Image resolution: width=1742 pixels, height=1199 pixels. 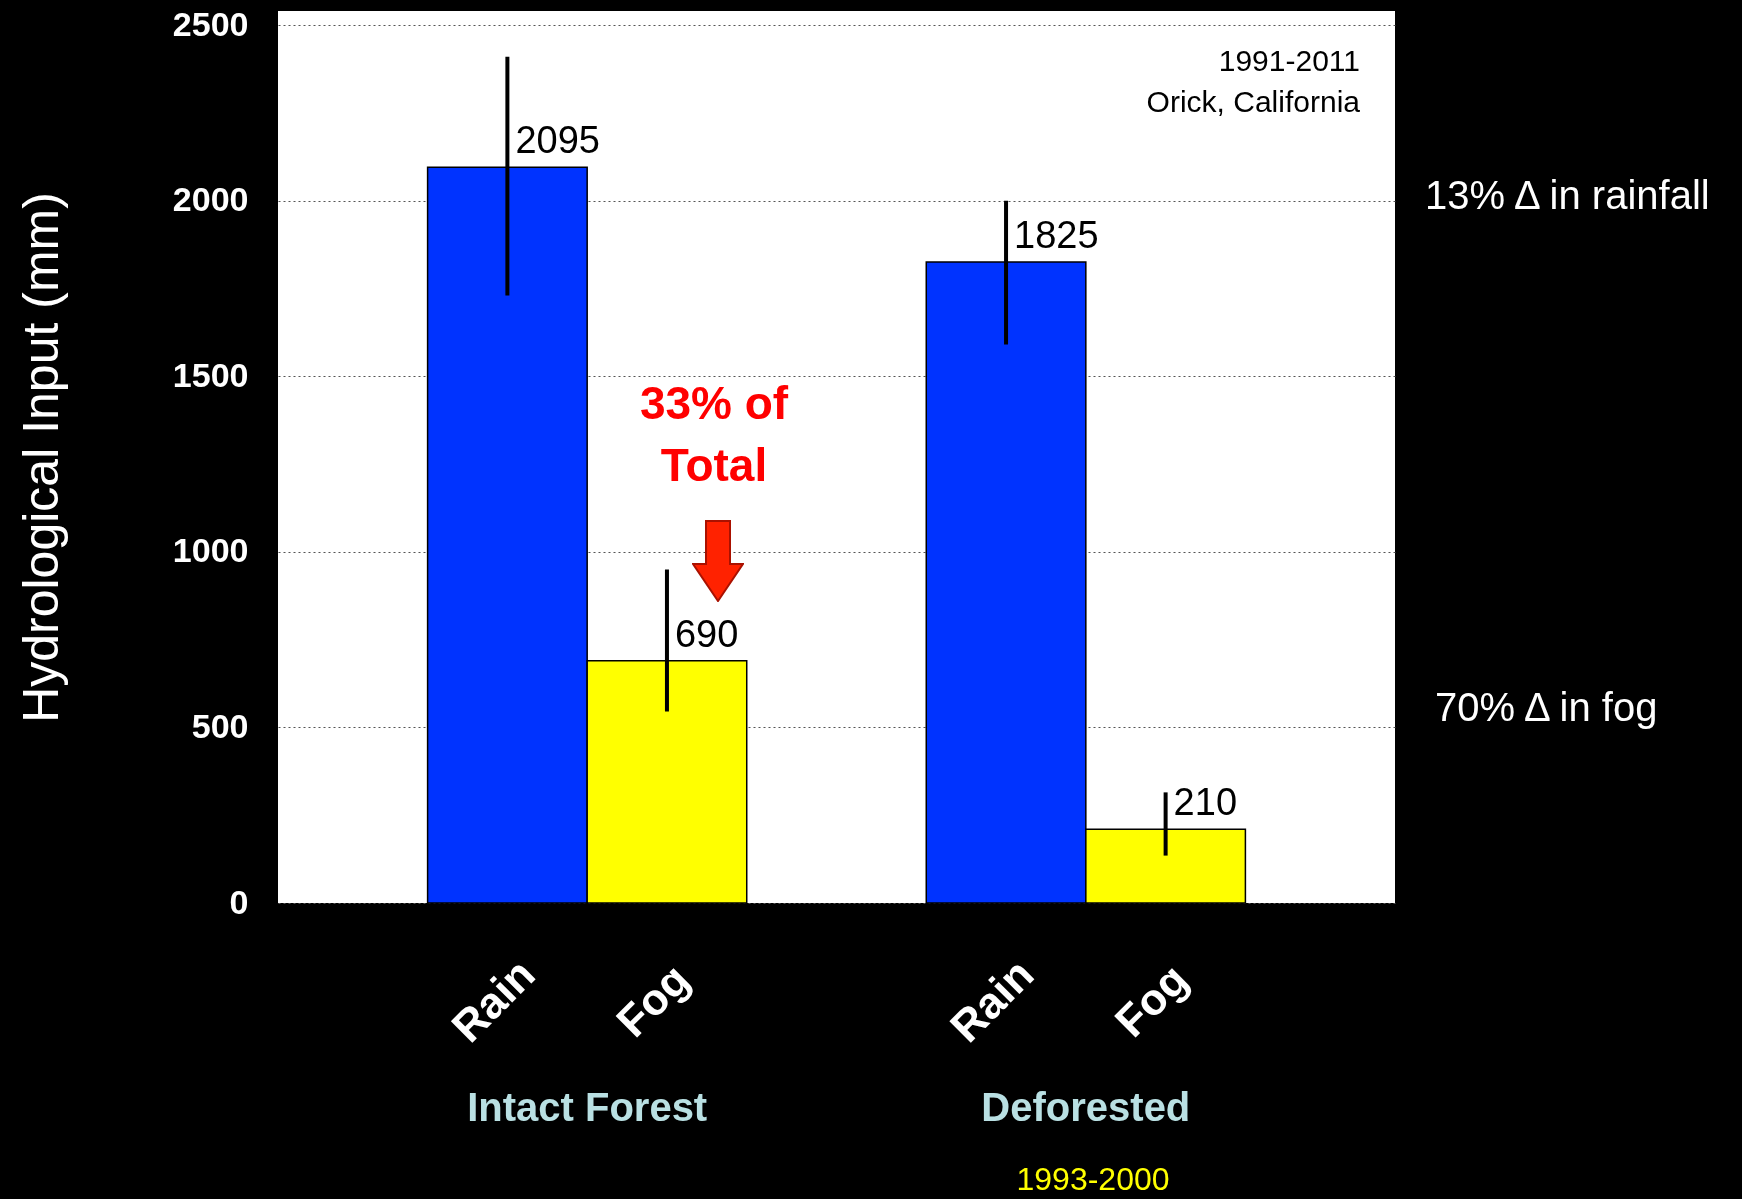 I want to click on y-tick-label: 1500, so click(x=210, y=374).